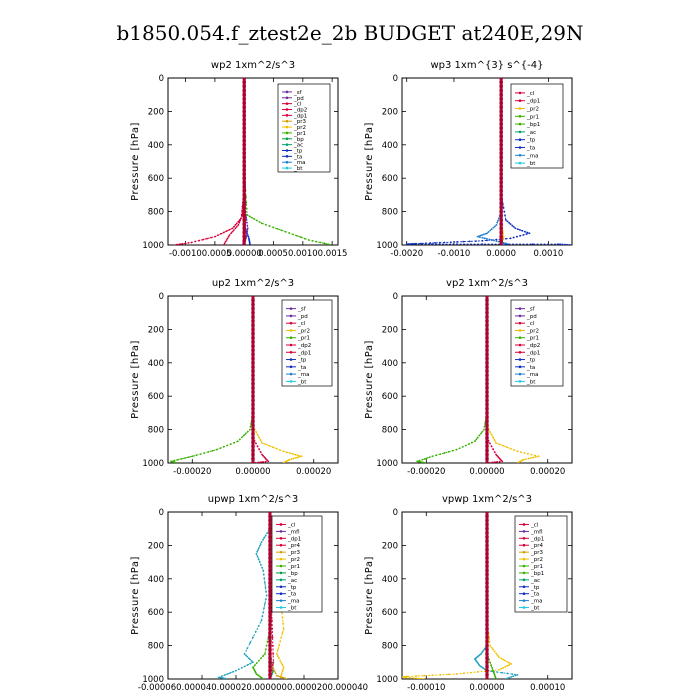 This screenshot has width=700, height=700. What do you see at coordinates (426, 688) in the screenshot?
I see `x-tick-label: -0.00010` at bounding box center [426, 688].